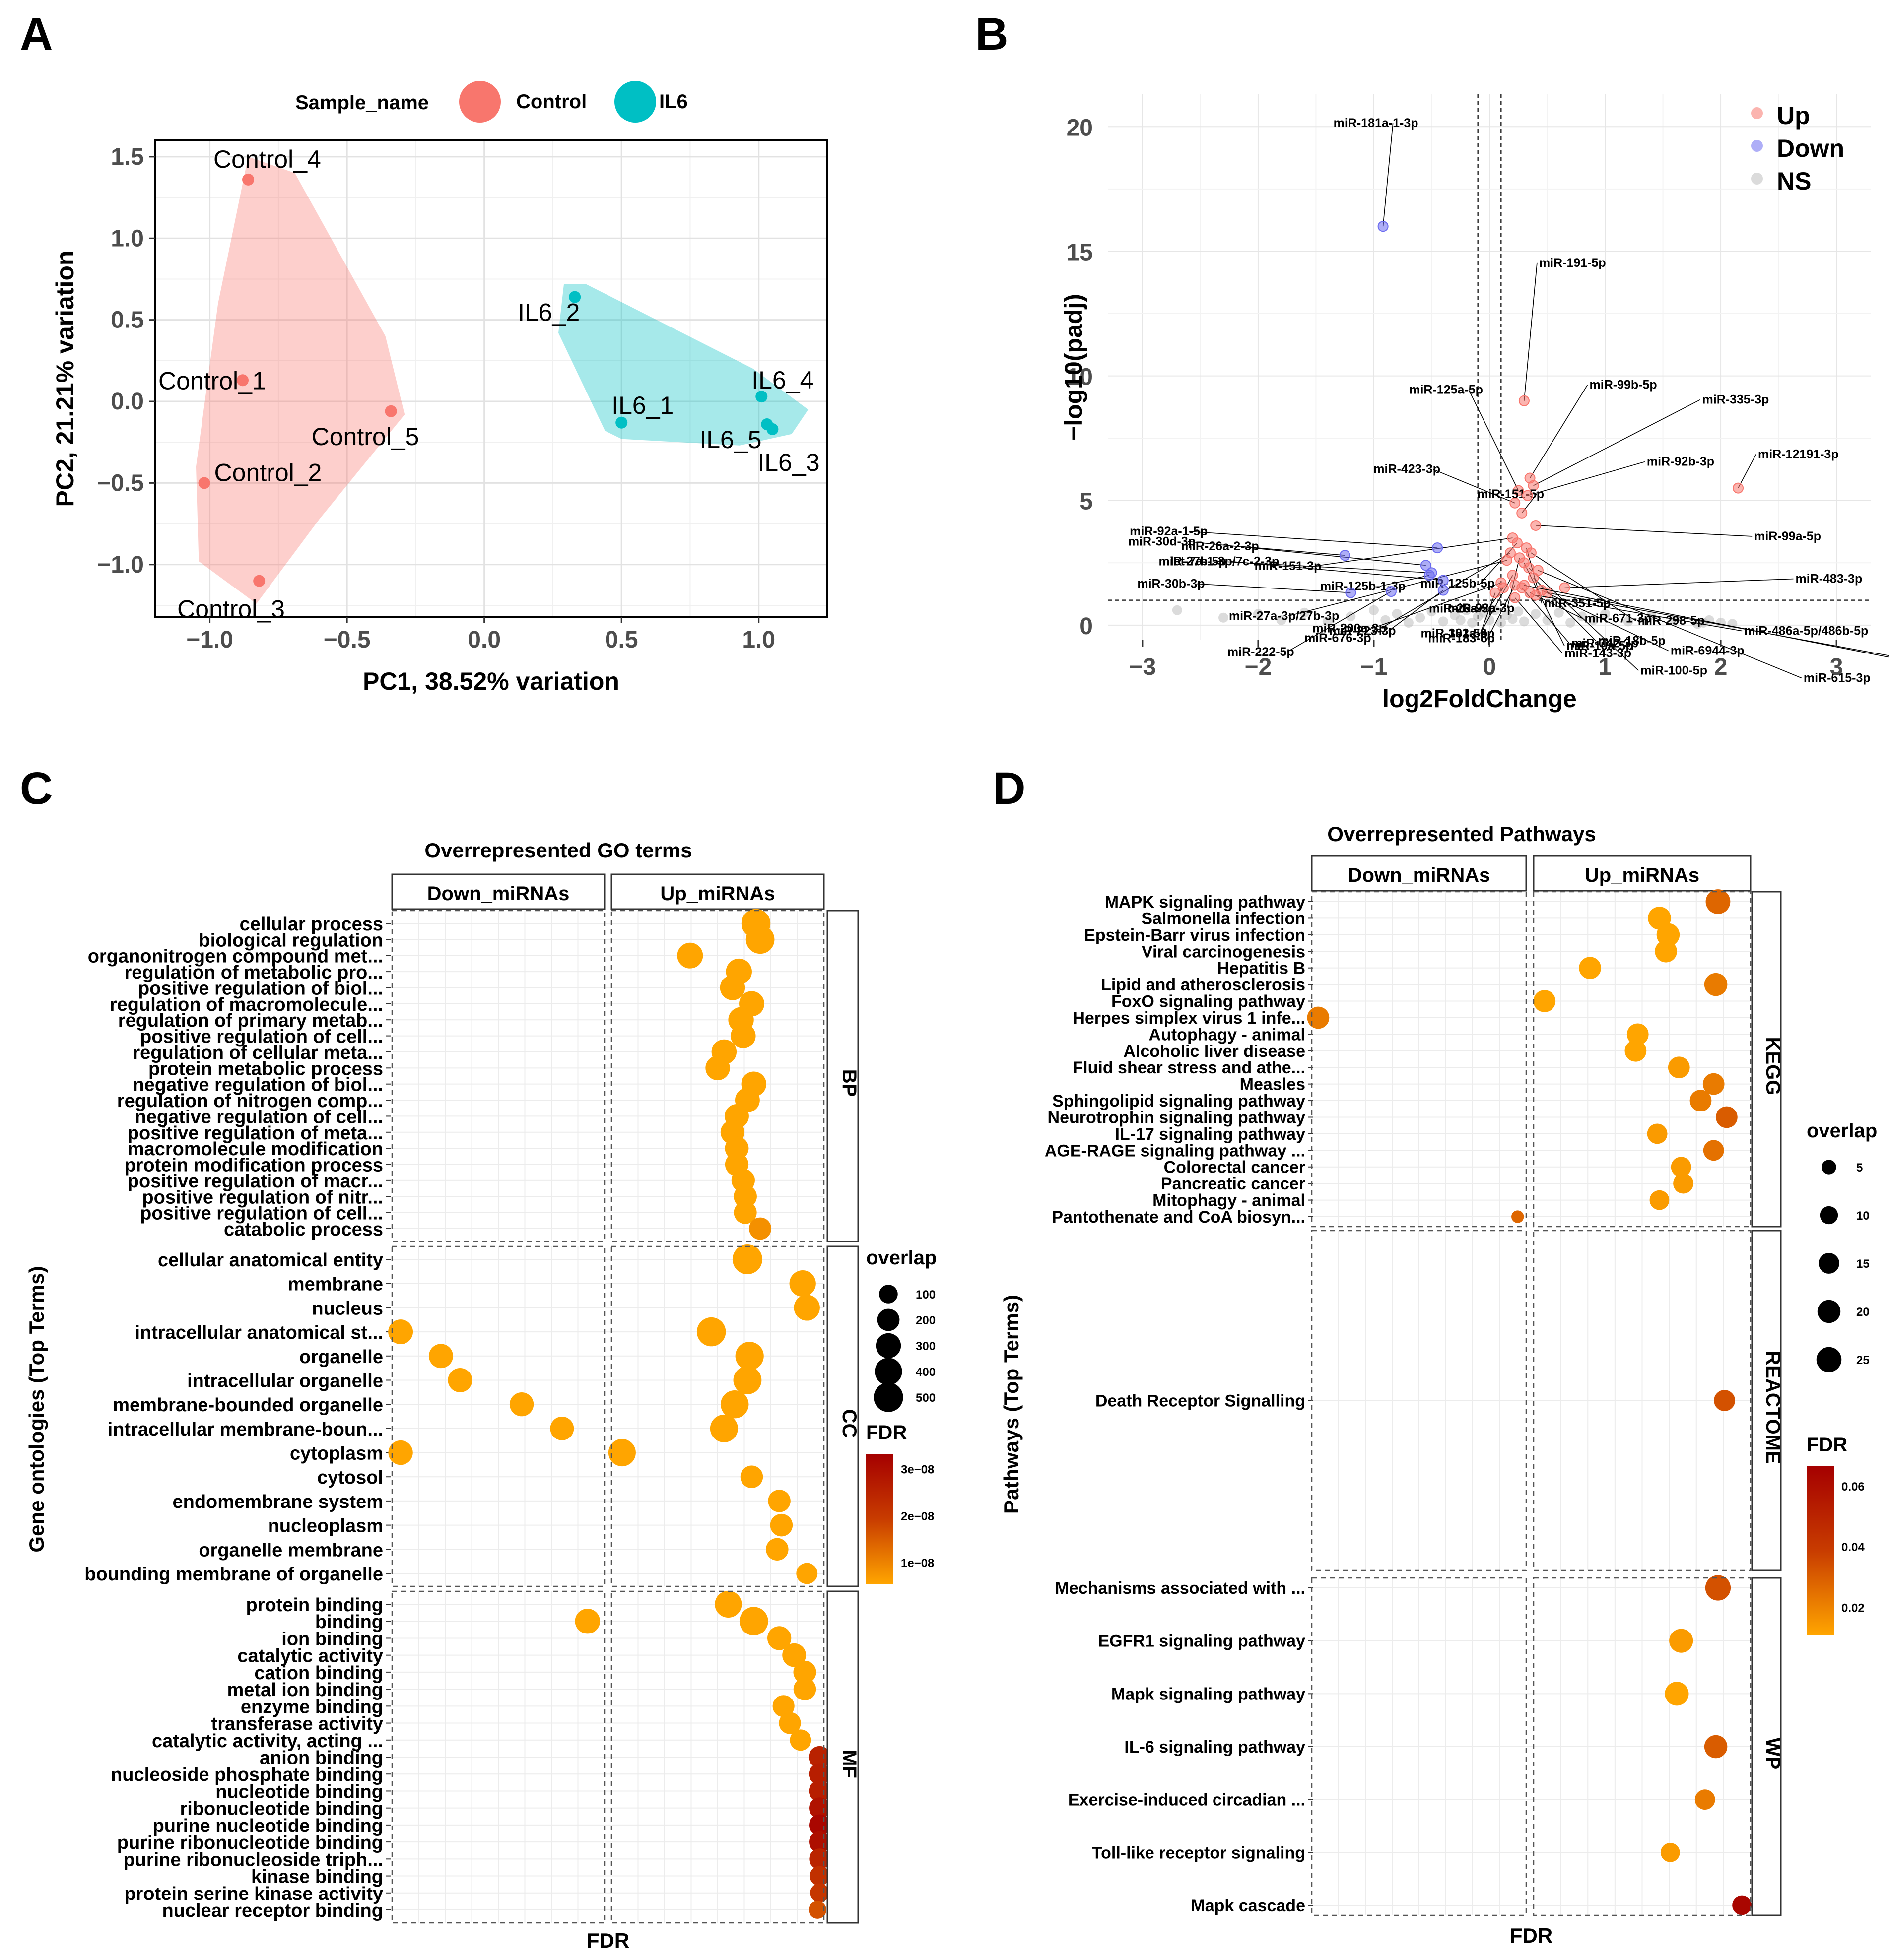 Image resolution: width=1889 pixels, height=1960 pixels. What do you see at coordinates (1234, 1167) in the screenshot?
I see `term-label: Colorectal cancer` at bounding box center [1234, 1167].